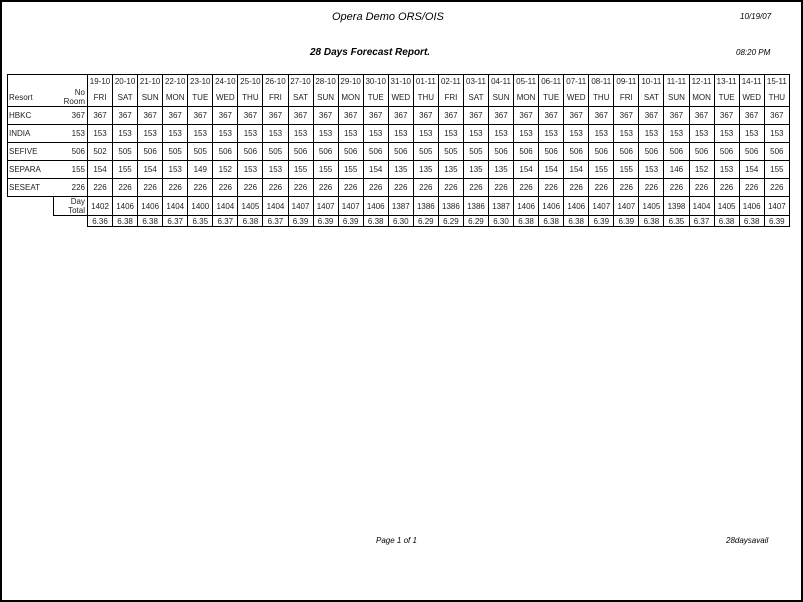 The height and width of the screenshot is (602, 803). I want to click on report-date: 10/19/07, so click(756, 16).